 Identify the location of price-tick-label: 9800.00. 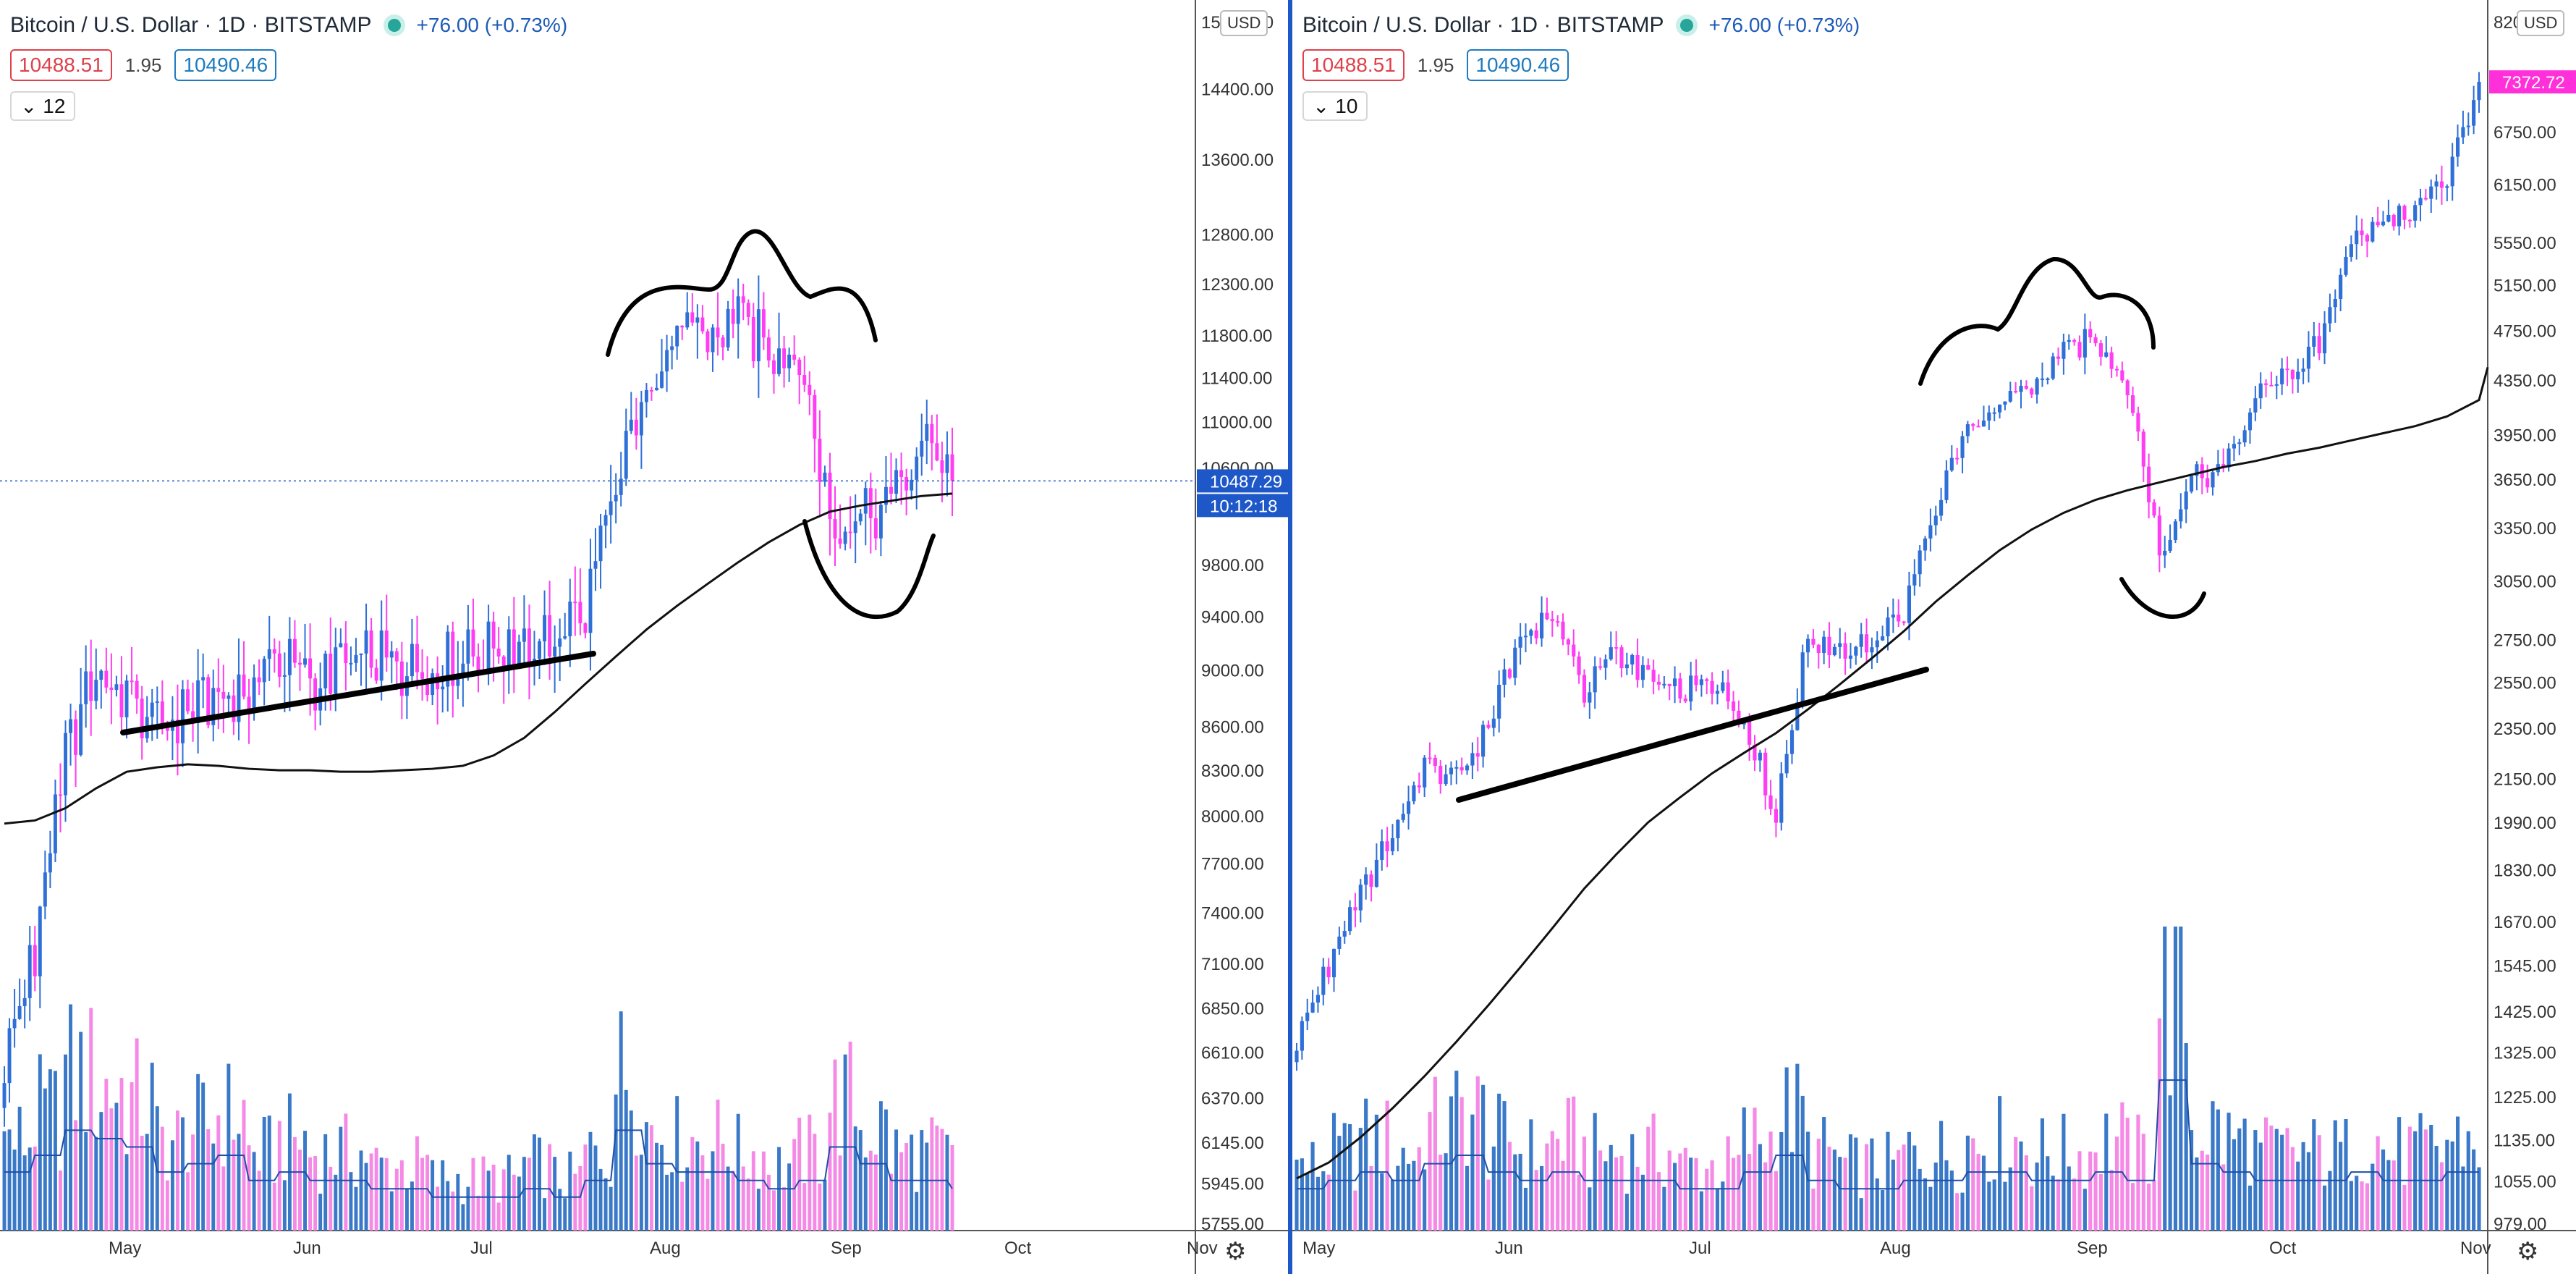
(1232, 565).